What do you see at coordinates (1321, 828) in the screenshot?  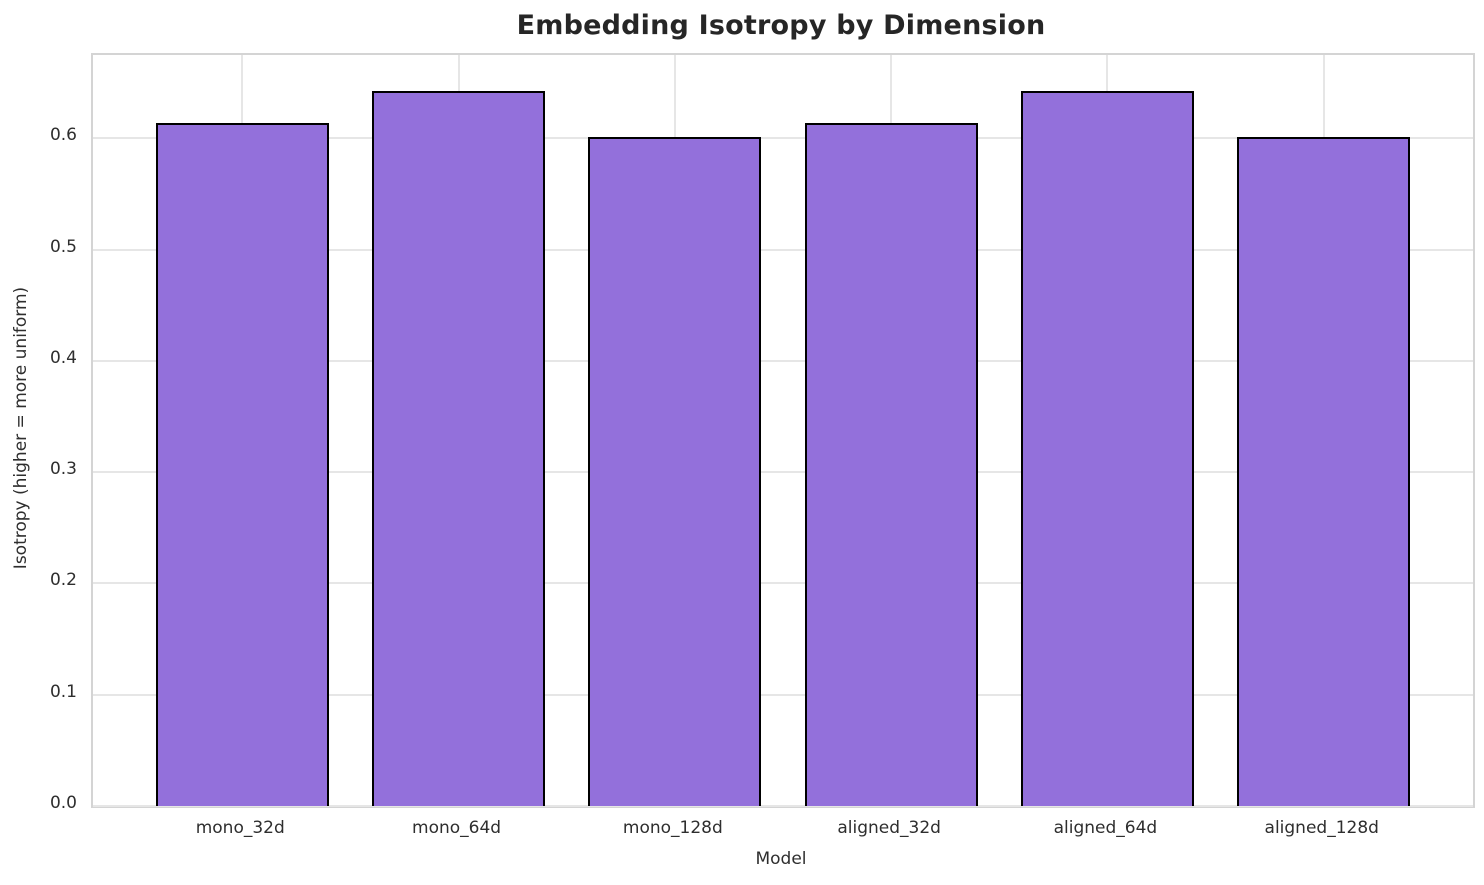 I see `x-tick-label: aligned_128d` at bounding box center [1321, 828].